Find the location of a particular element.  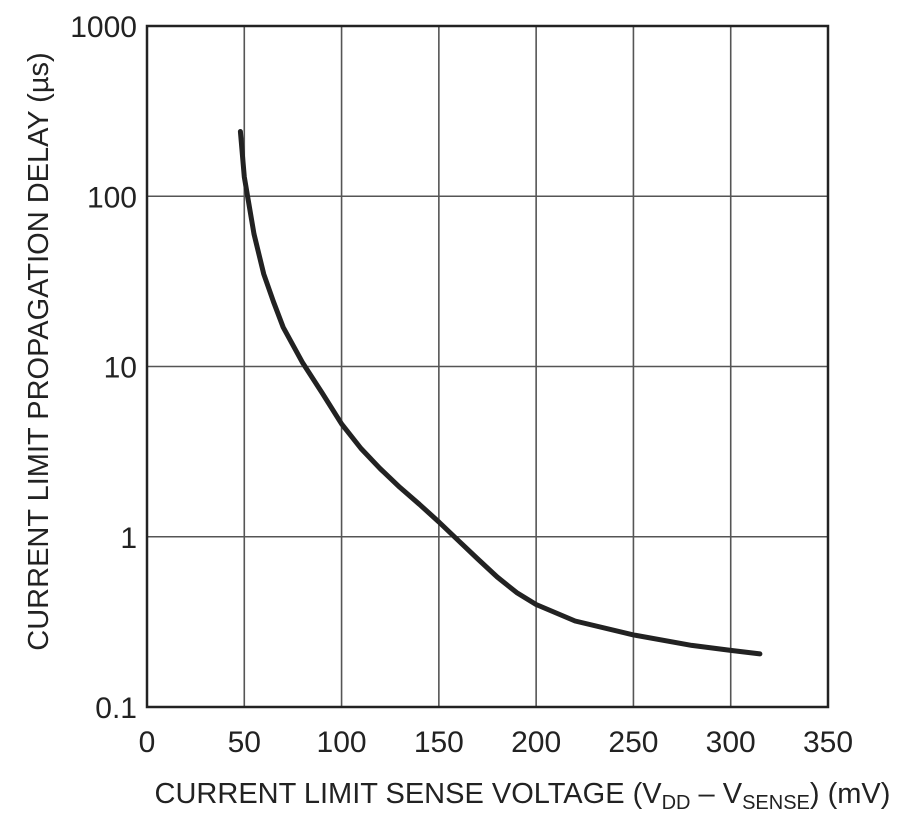

y-tick-label: 1000 is located at coordinates (103, 27).